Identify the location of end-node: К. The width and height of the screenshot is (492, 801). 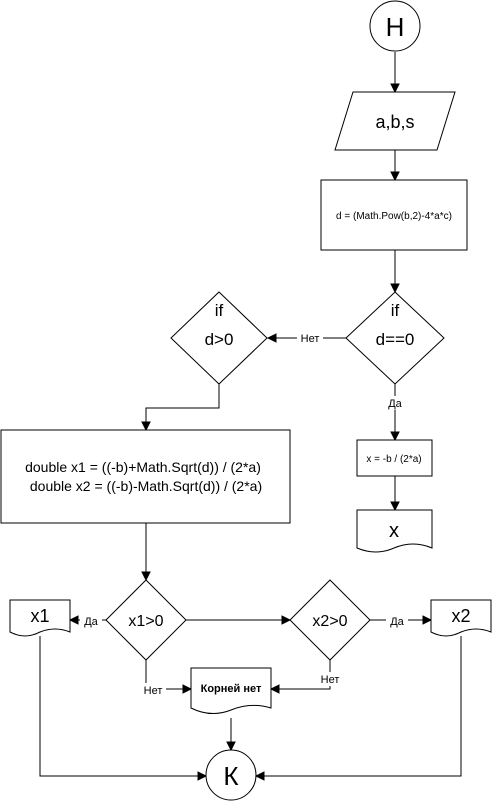
(231, 775).